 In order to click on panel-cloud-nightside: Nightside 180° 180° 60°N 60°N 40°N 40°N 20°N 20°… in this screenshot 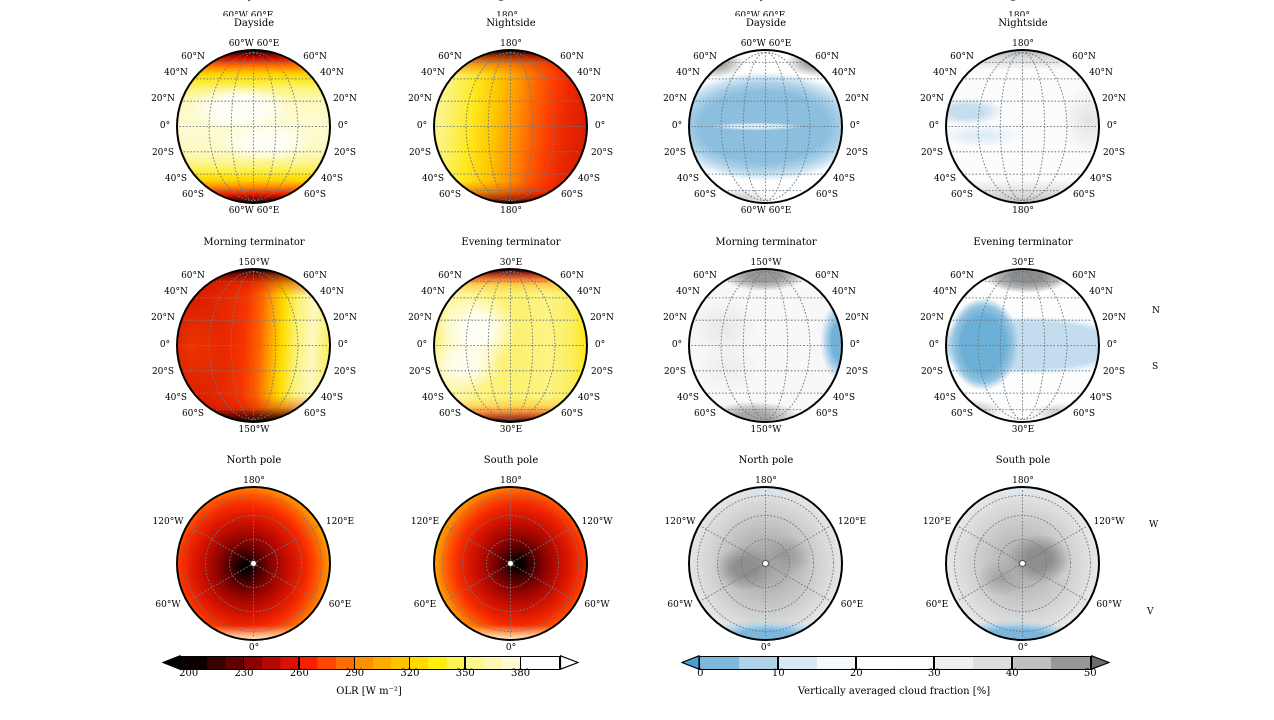, I will do `click(1023, 127)`.